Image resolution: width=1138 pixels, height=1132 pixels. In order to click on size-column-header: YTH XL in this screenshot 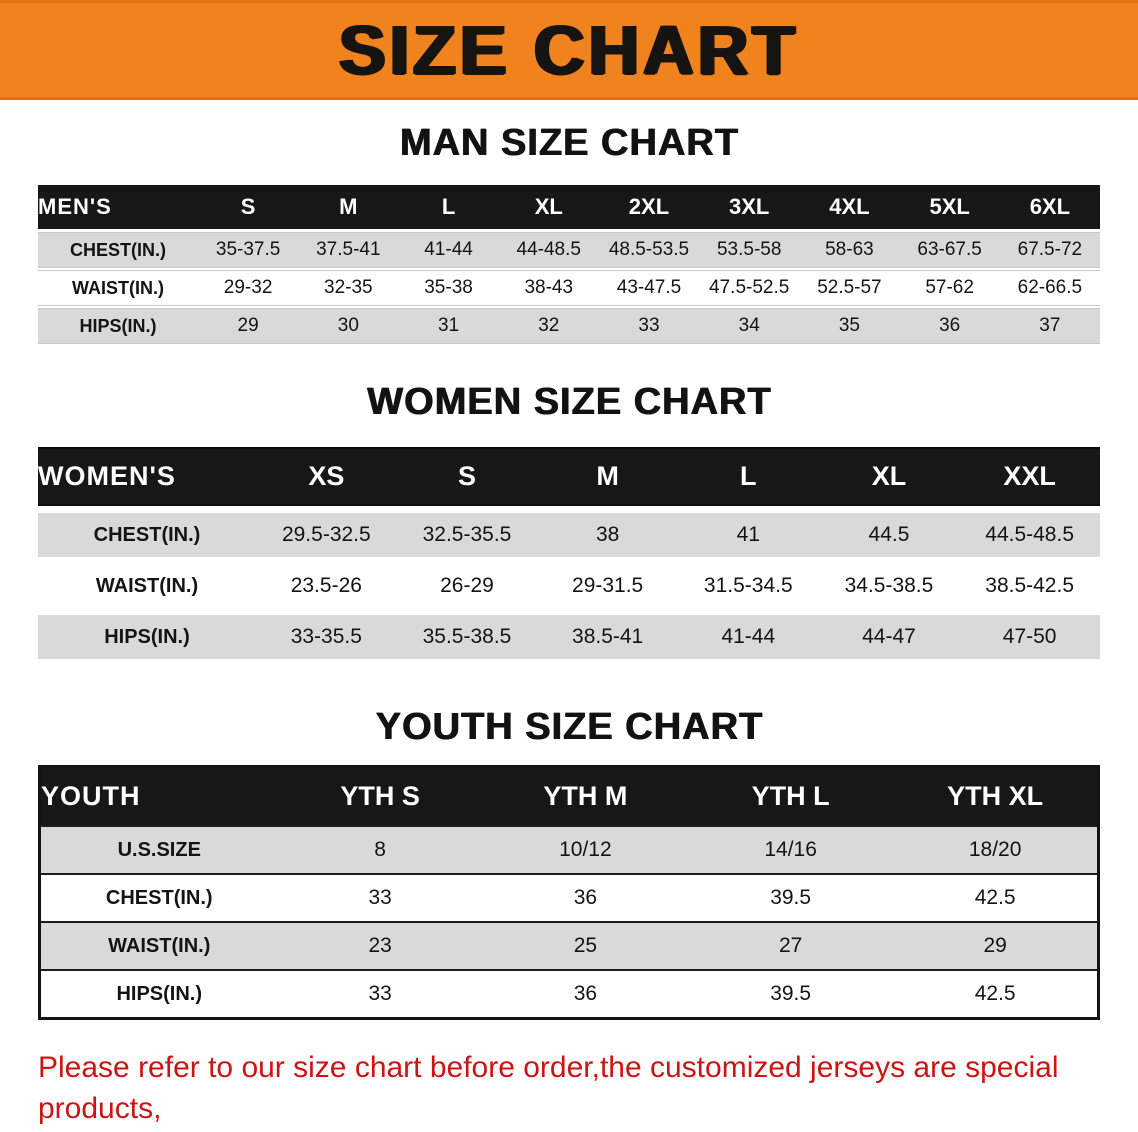, I will do `click(996, 796)`.